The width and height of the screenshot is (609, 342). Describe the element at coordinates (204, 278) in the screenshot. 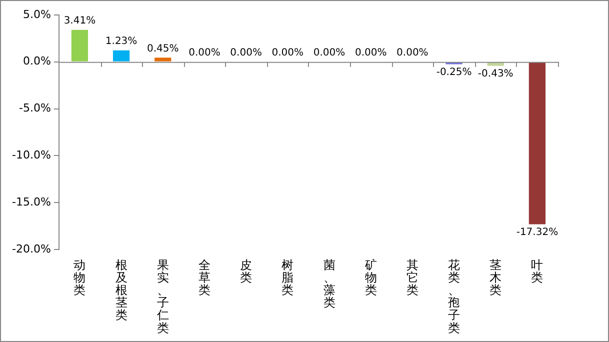

I see `x-tick-label: 全草类` at that location.